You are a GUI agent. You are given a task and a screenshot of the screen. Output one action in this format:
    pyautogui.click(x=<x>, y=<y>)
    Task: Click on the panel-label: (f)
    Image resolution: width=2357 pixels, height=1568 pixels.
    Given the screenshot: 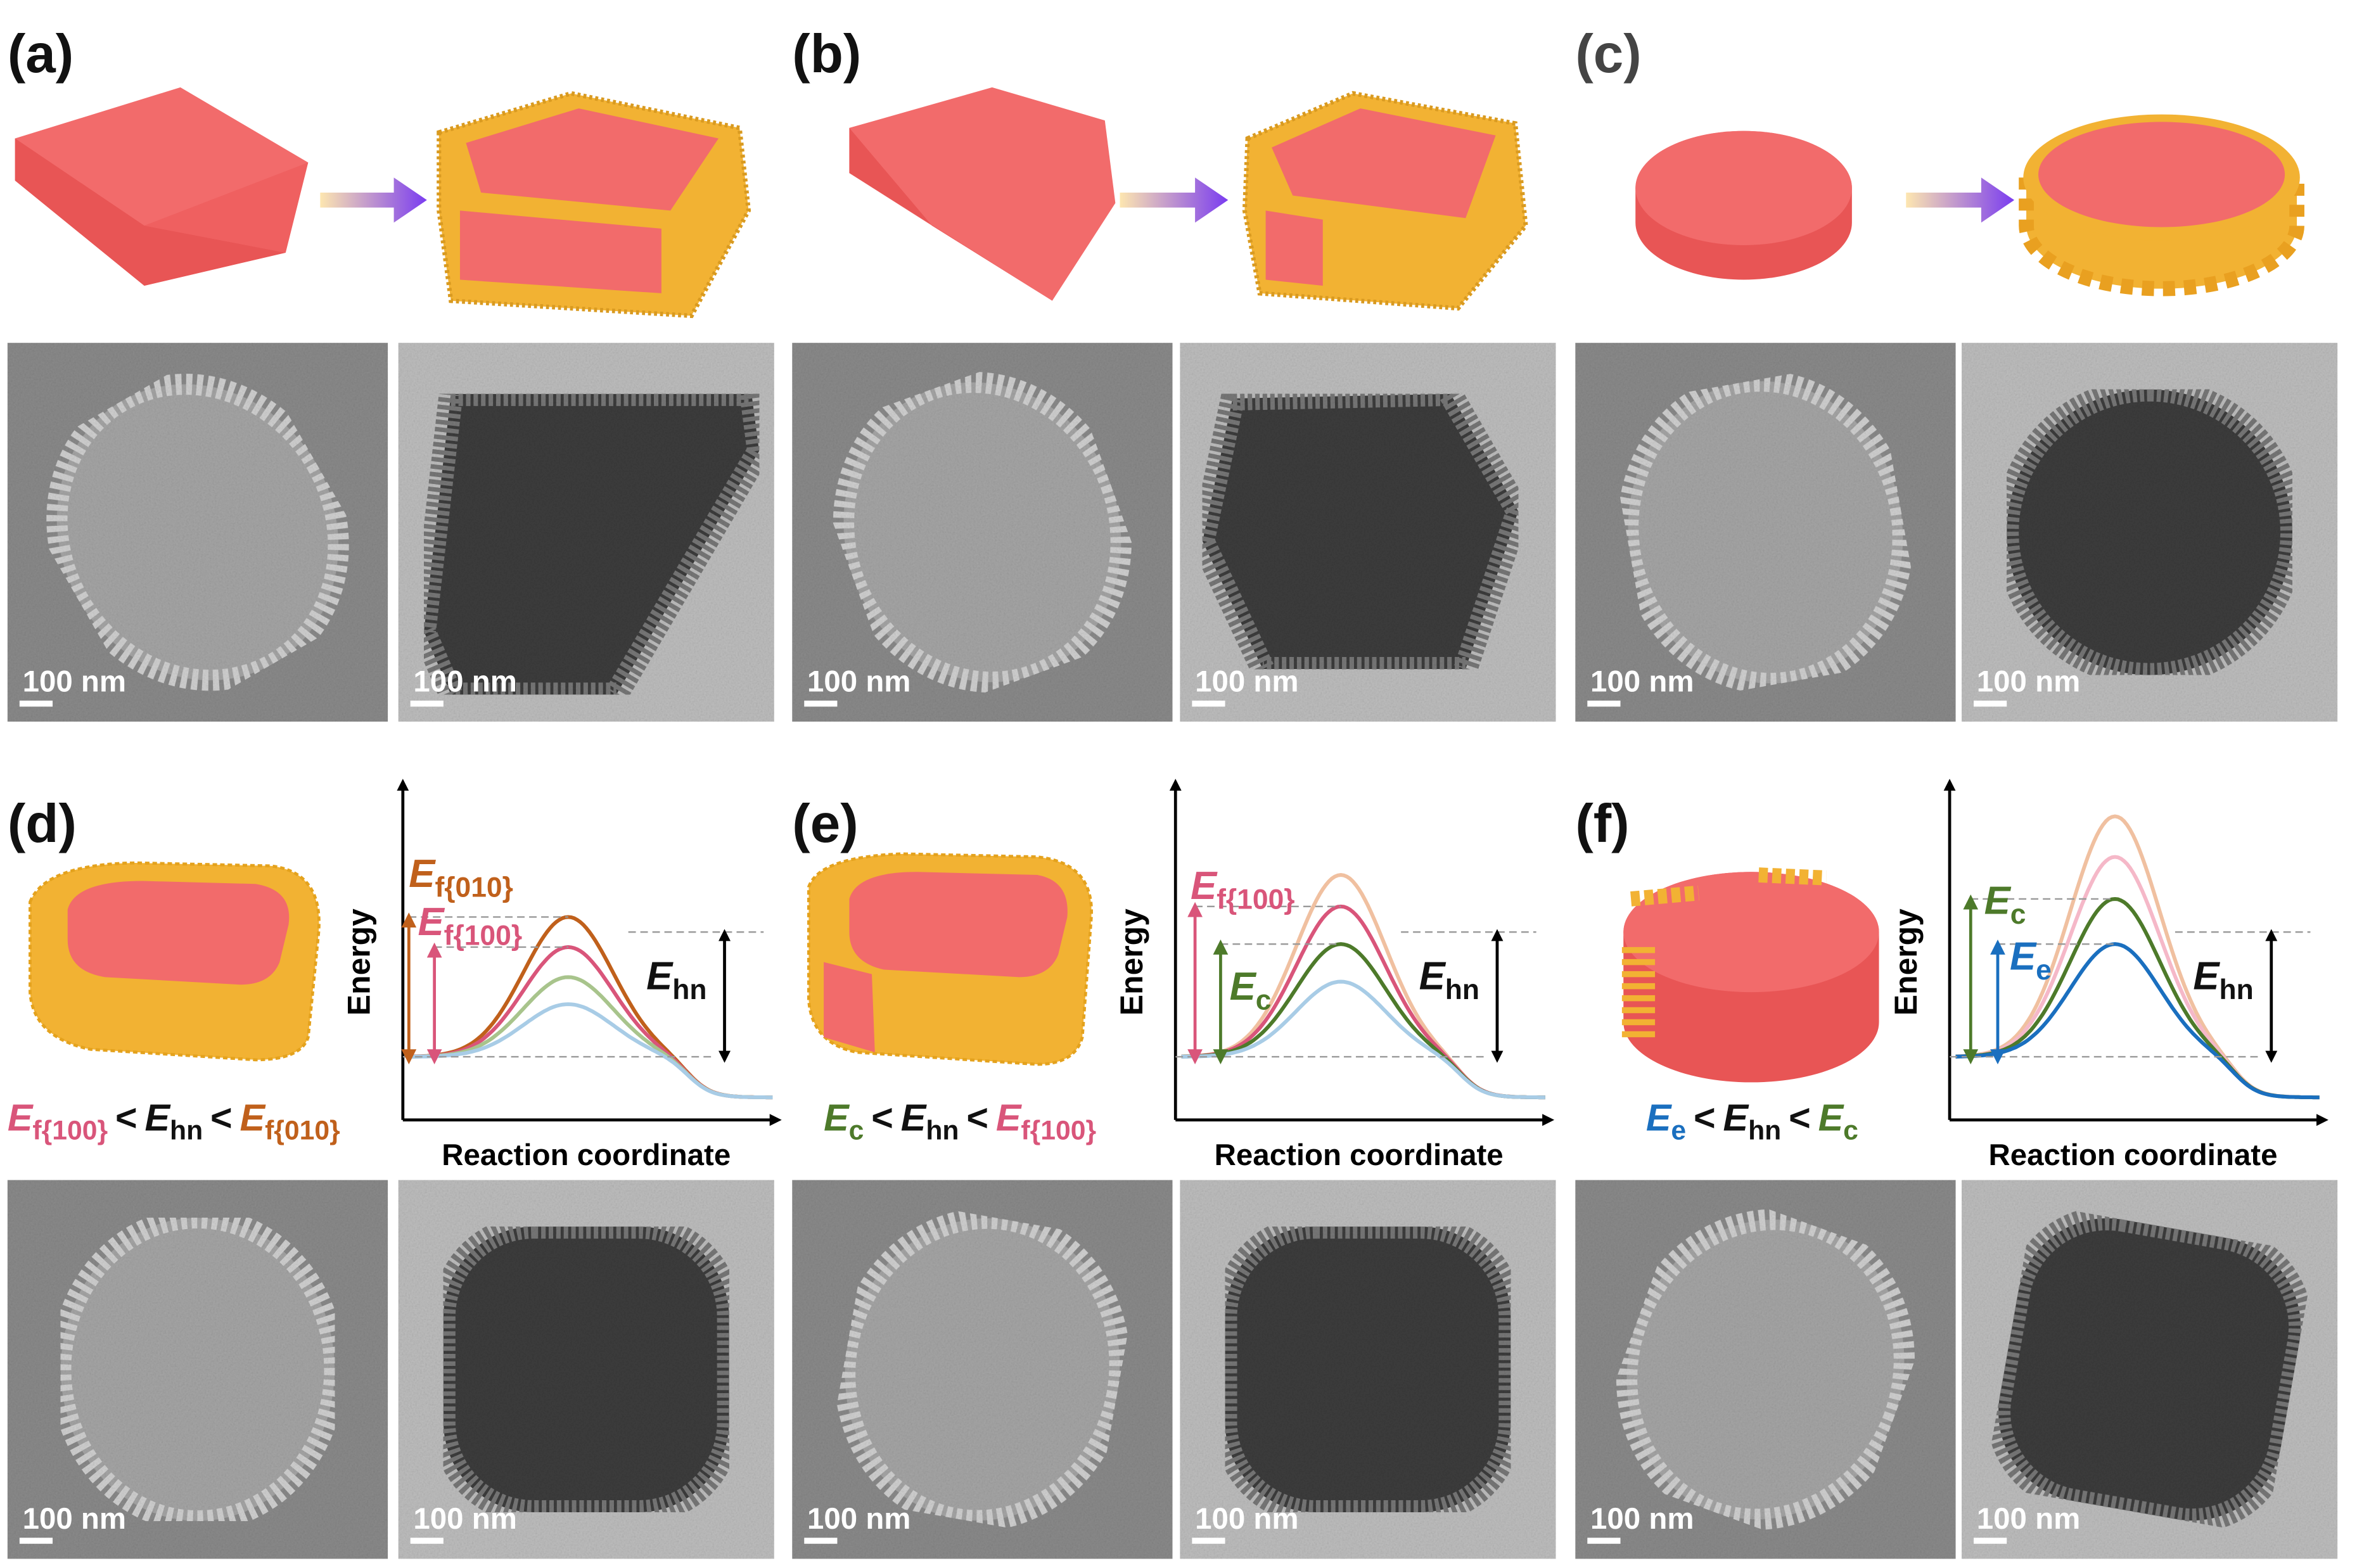 What is the action you would take?
    pyautogui.click(x=1602, y=824)
    